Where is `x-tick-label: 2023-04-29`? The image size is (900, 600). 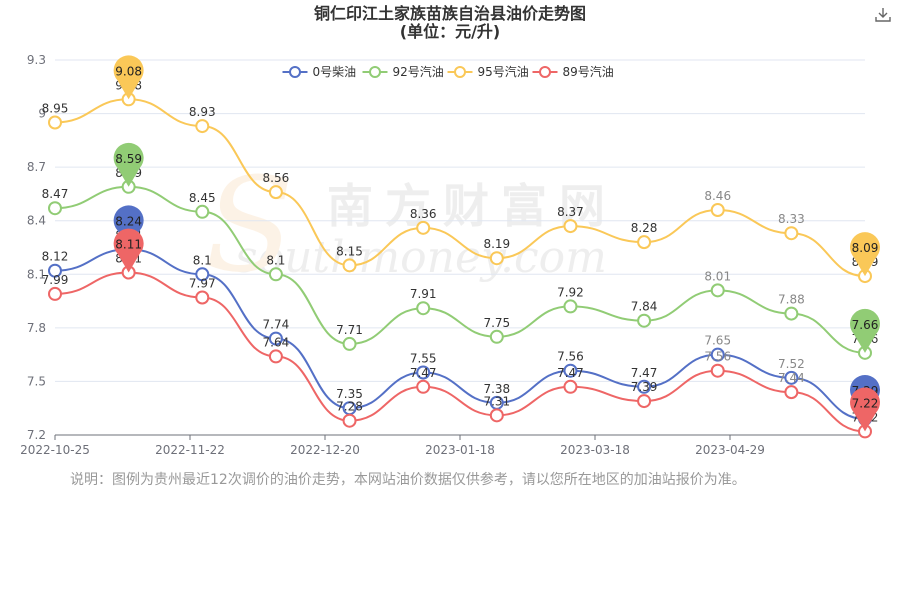
x-tick-label: 2023-04-29 is located at coordinates (730, 450).